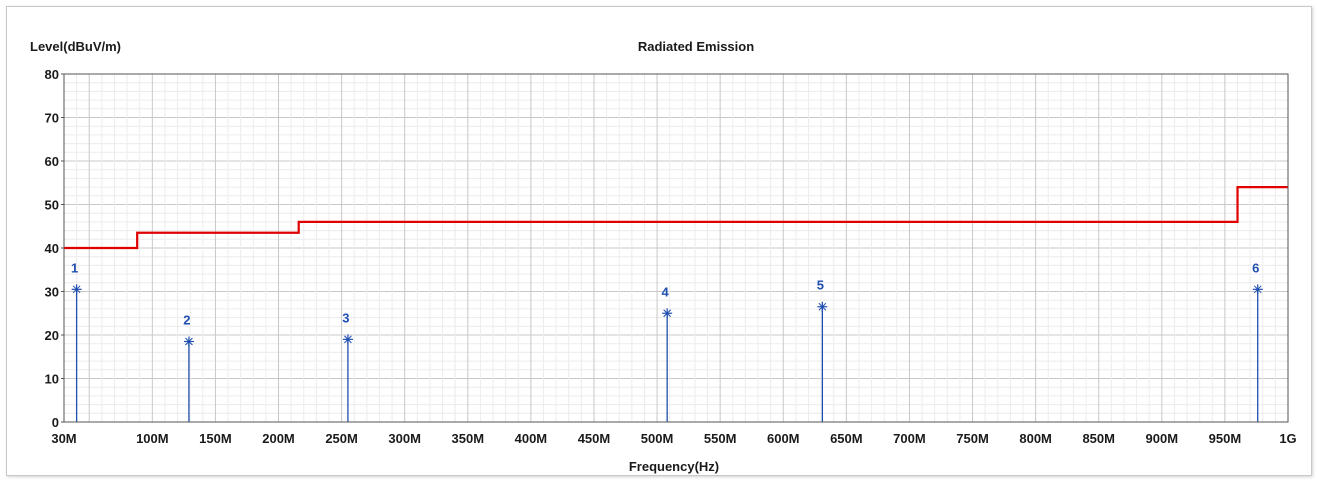 Image resolution: width=1318 pixels, height=480 pixels. I want to click on y-tick-label: 80, so click(52, 74).